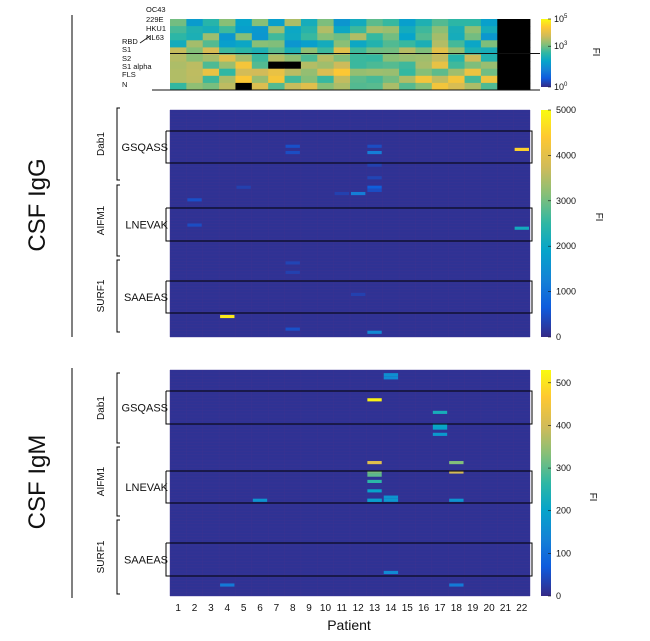 The image size is (650, 641). Describe the element at coordinates (566, 110) in the screenshot. I see `colorbar-tick-label: 5000` at that location.